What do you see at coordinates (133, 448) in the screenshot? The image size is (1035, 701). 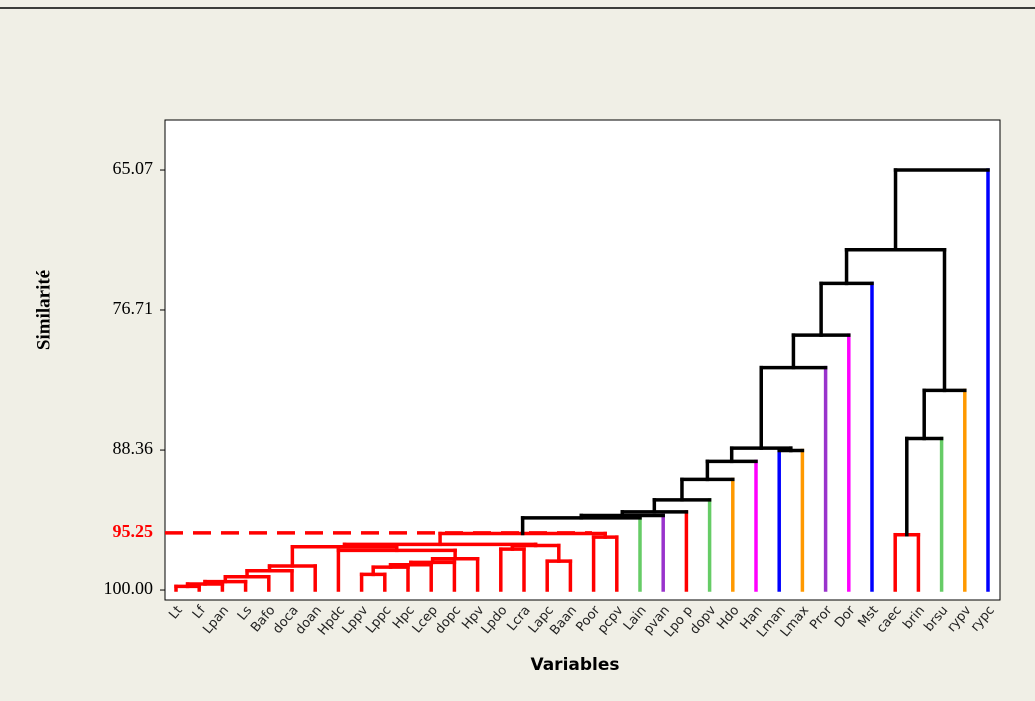 I see `y-tick-label: 88.36` at bounding box center [133, 448].